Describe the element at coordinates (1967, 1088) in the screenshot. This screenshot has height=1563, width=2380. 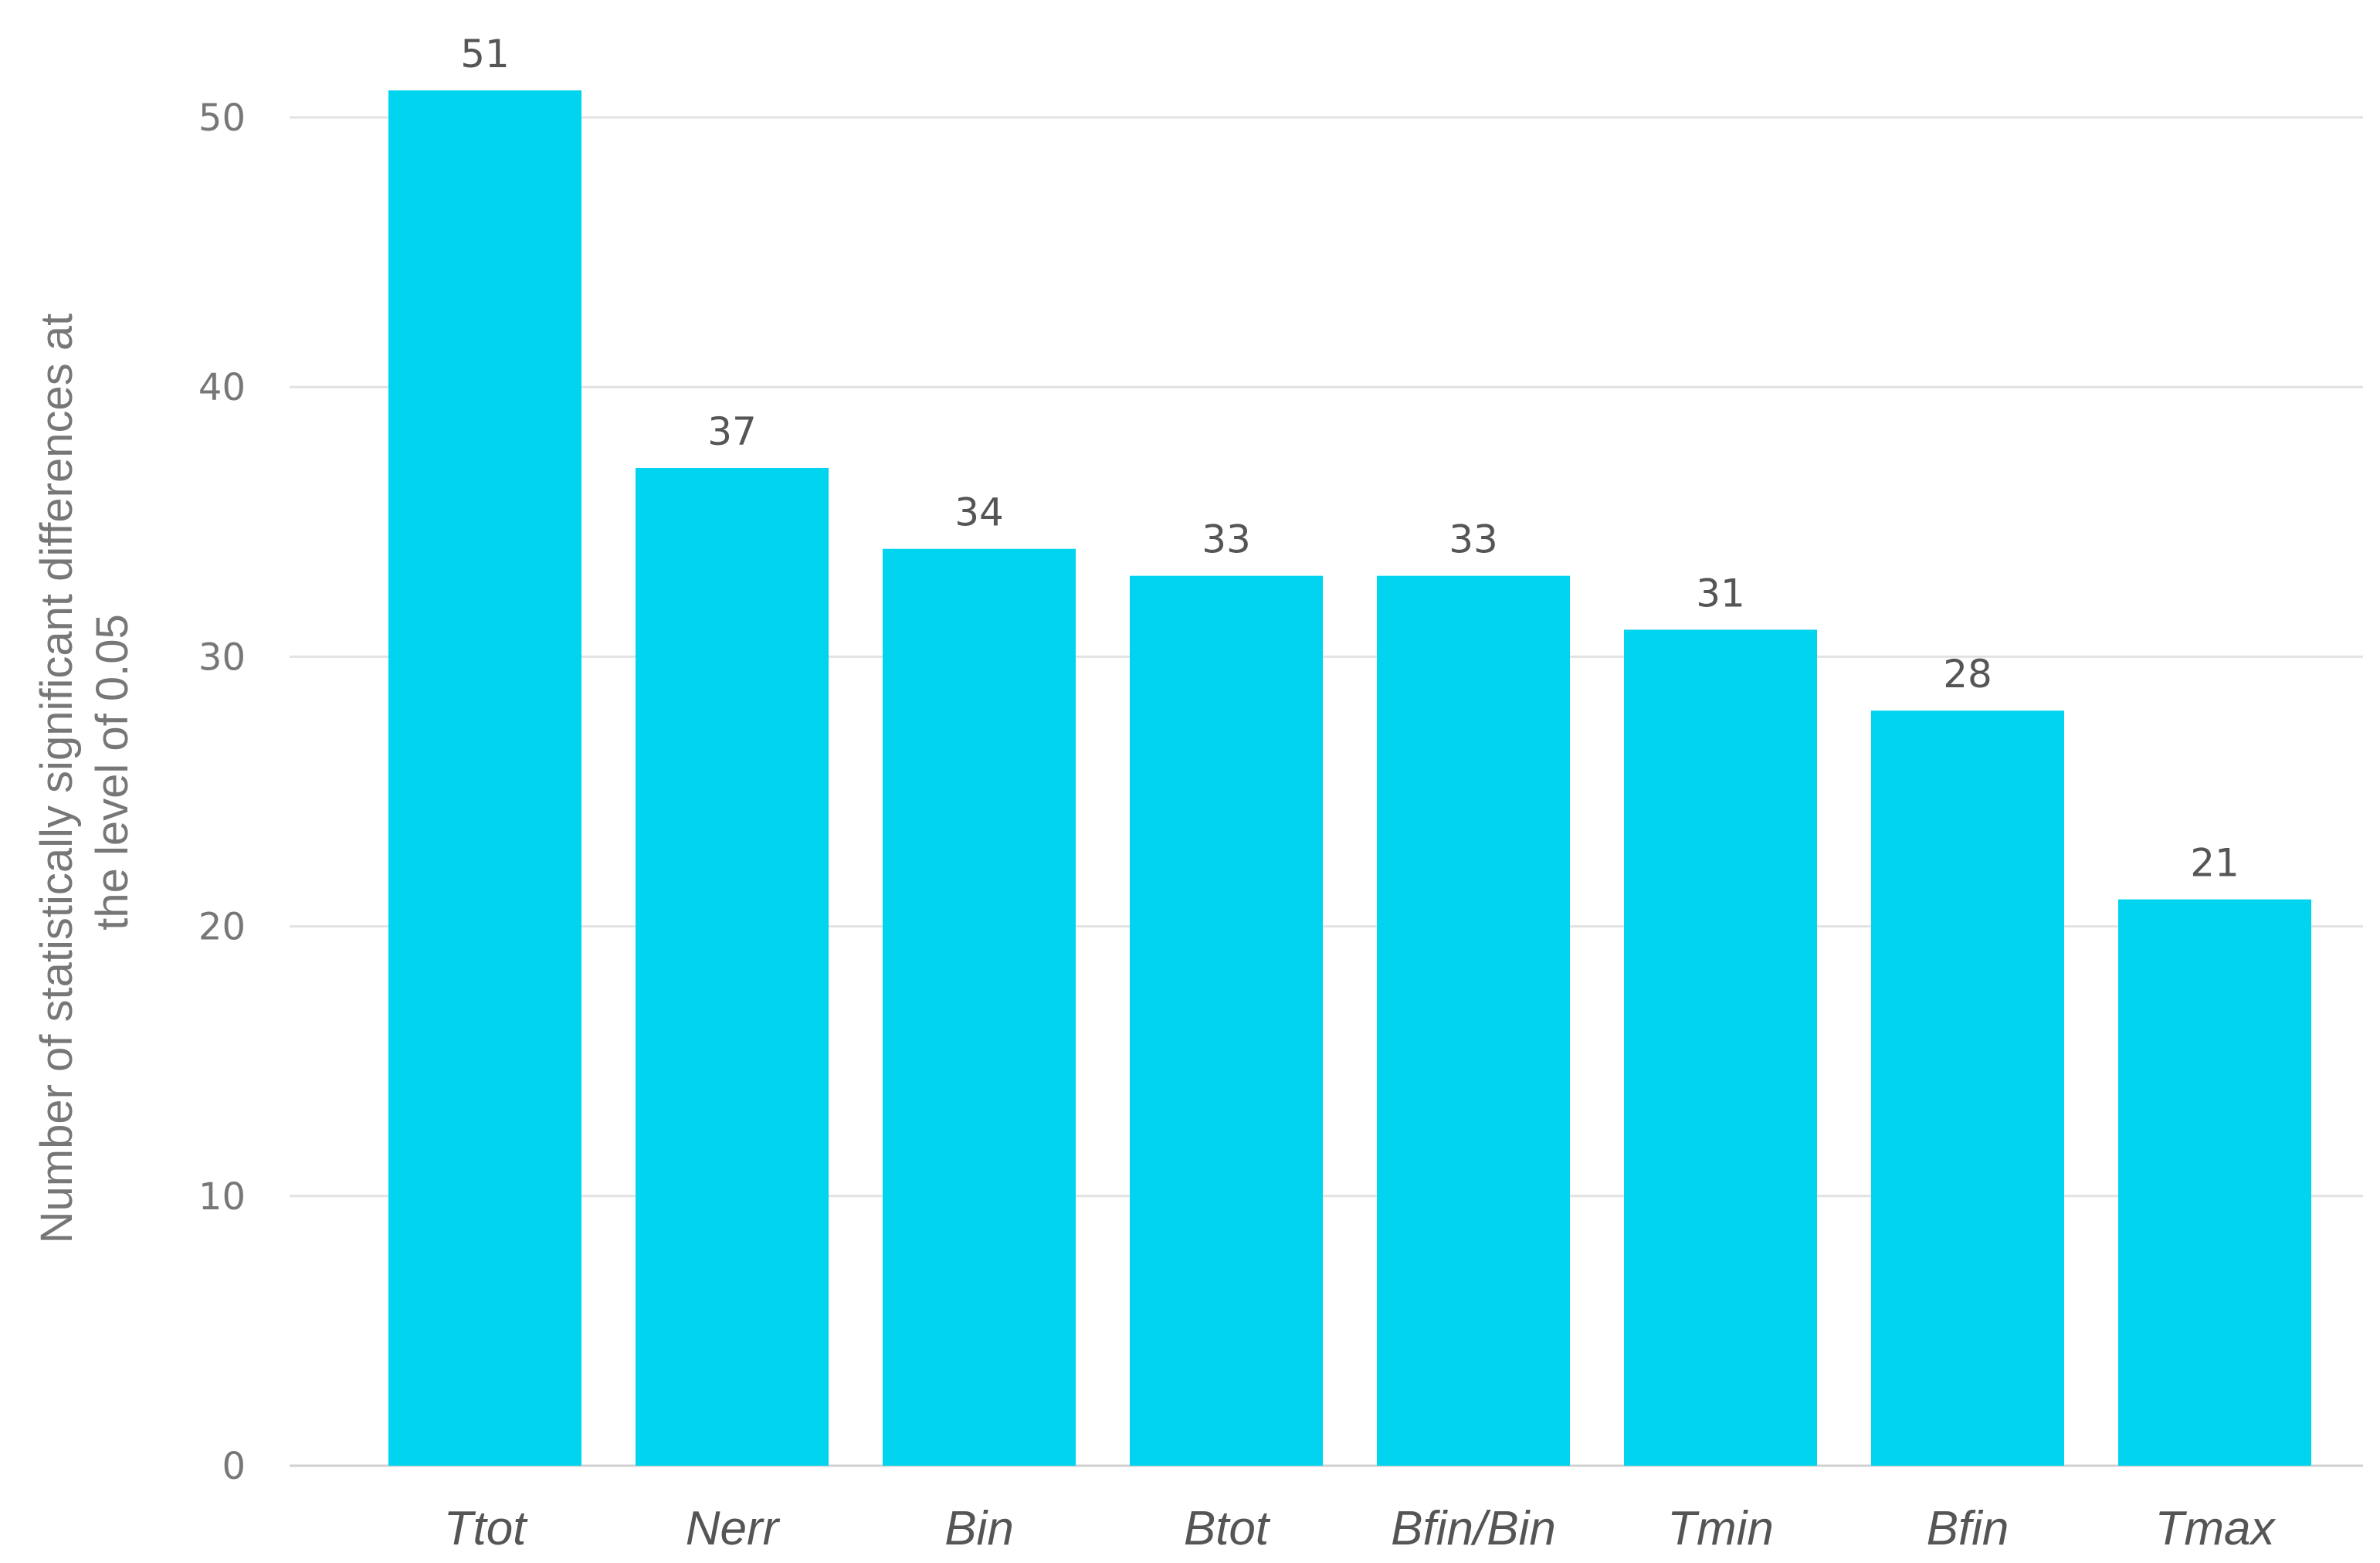
I see `bar-bfin` at that location.